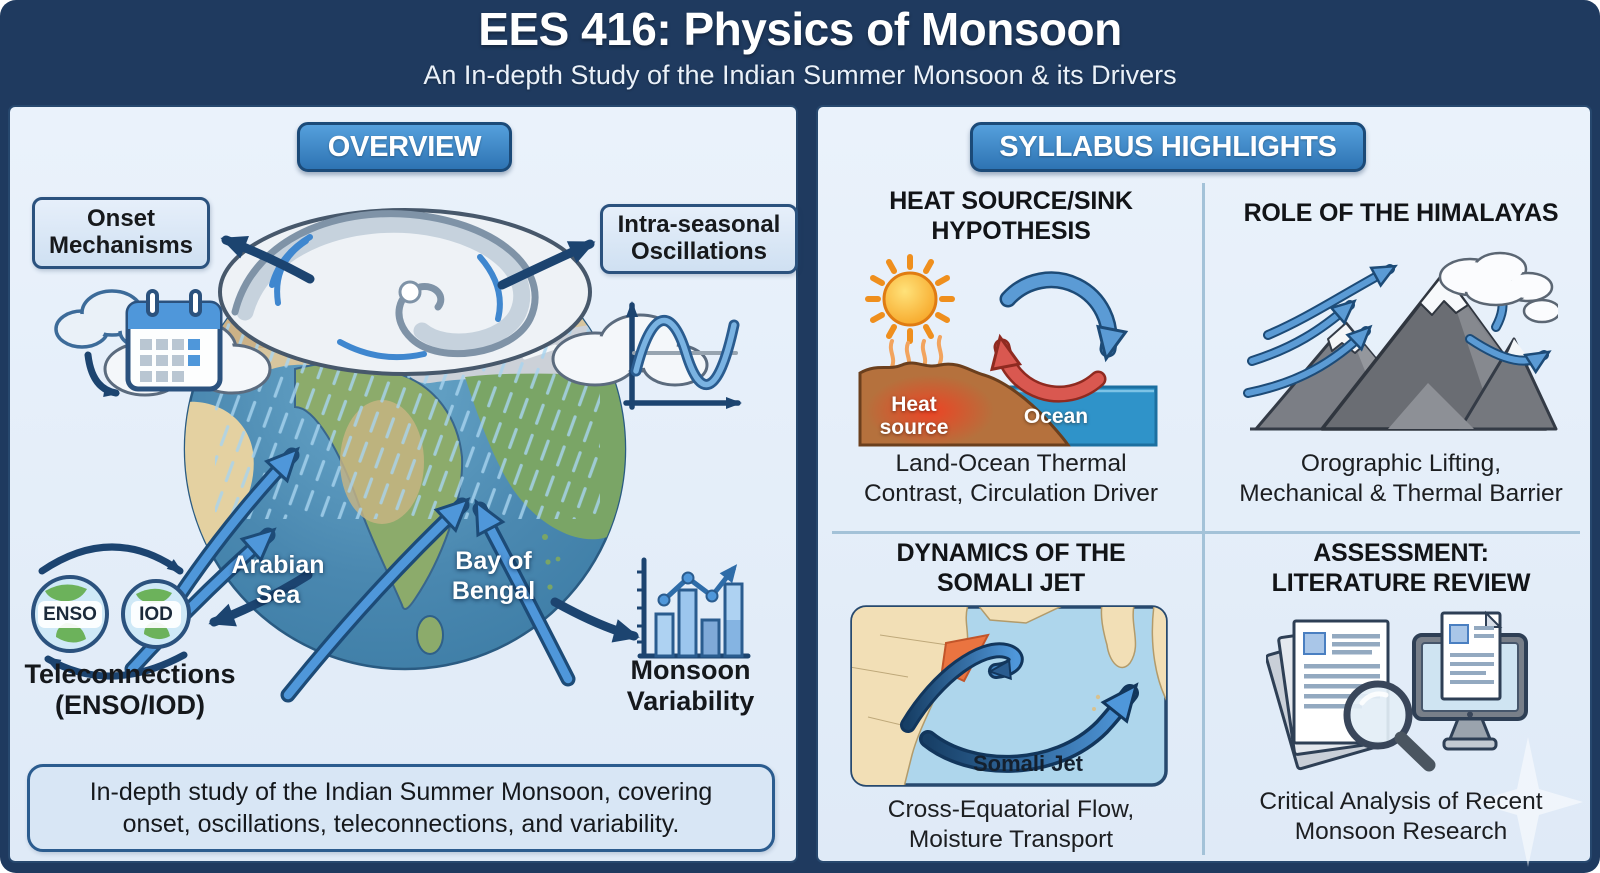 This screenshot has height=873, width=1600. Describe the element at coordinates (1401, 213) in the screenshot. I see `q2-title: ROLE OF THE HIMALAYAS` at that location.